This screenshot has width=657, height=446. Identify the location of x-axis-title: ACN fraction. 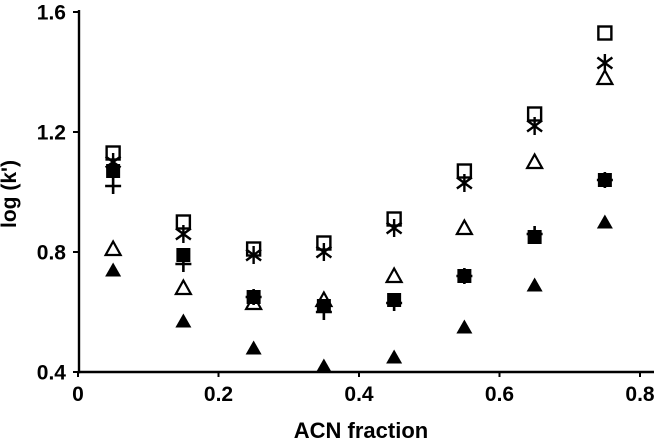
(361, 430).